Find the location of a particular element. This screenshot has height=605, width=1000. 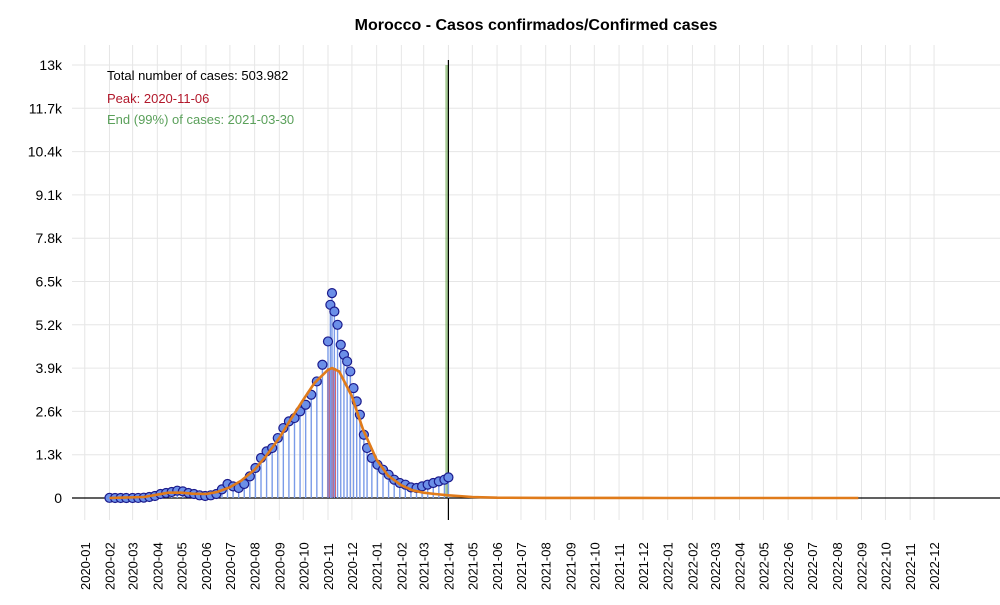

x-tick-label: 2022-12 is located at coordinates (934, 566).